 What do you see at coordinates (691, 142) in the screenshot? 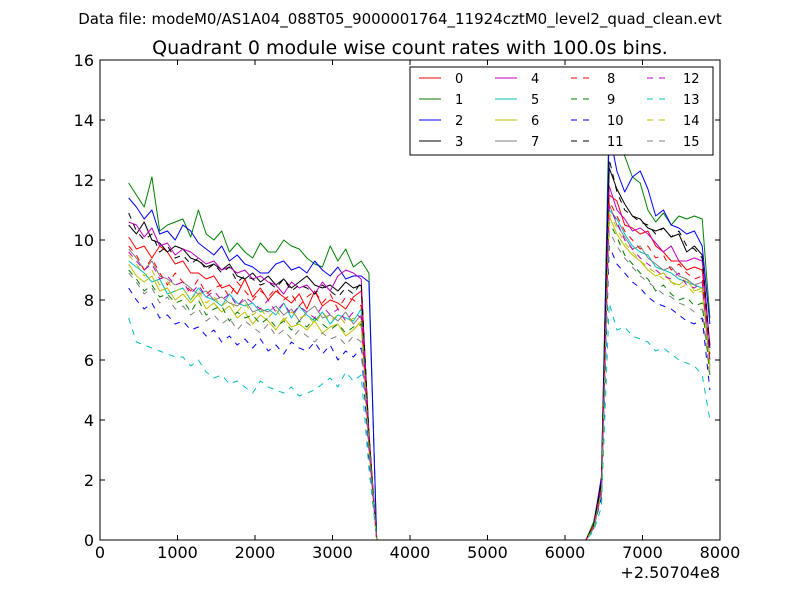
I see `legend-label-15: 15` at bounding box center [691, 142].